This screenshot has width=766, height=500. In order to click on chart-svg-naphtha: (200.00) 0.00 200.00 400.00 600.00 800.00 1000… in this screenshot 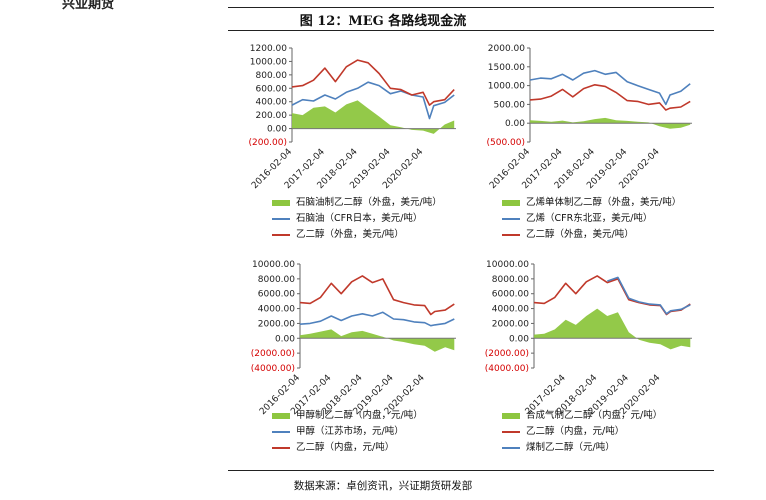, I will do `click(352, 117)`.